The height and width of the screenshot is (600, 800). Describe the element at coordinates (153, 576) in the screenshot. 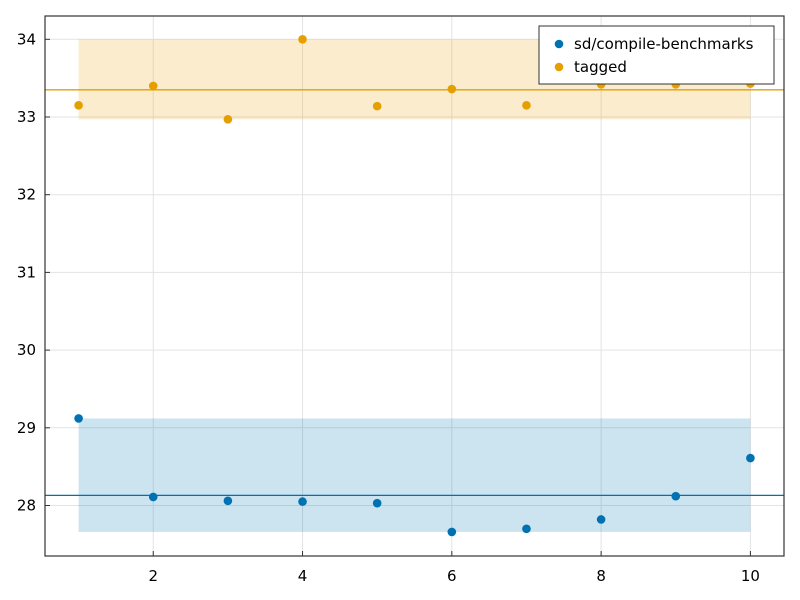

I see `x-tick-label: 2` at that location.